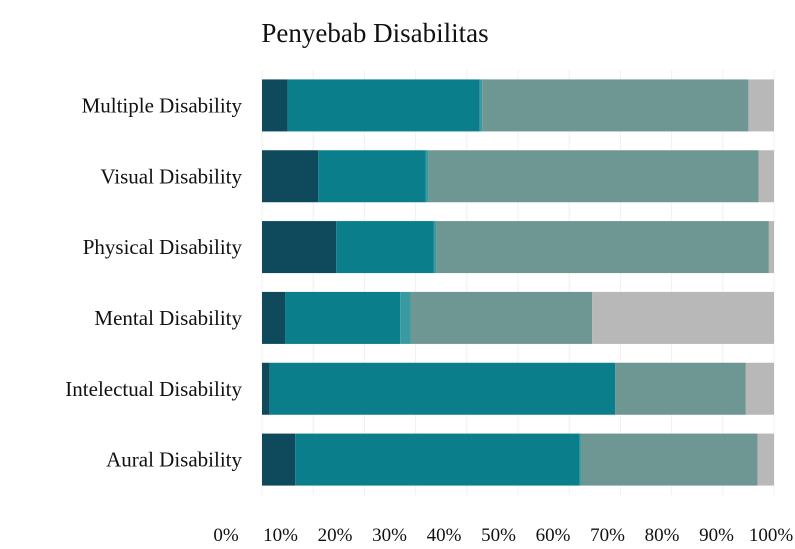  I want to click on x-tick-label: 90%, so click(716, 535).